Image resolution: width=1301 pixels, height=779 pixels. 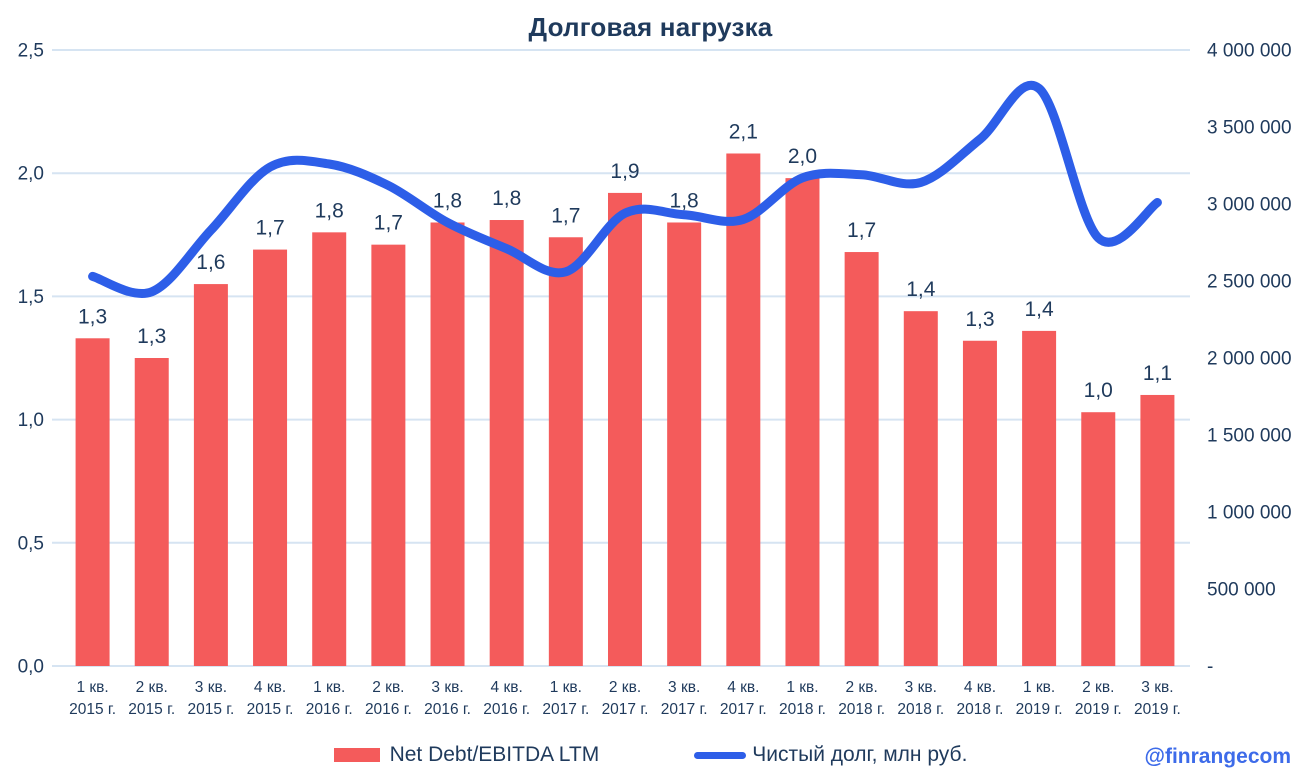 I want to click on right-axis-tick-label: 2 500 000, so click(x=1249, y=282).